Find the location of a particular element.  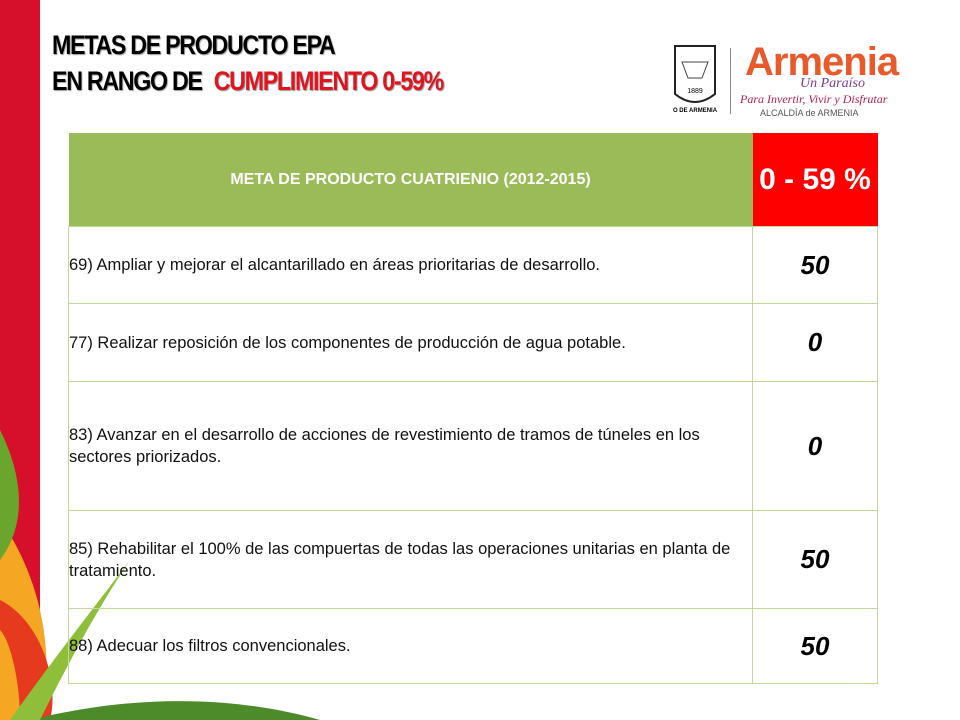

header-cell: 0 - 59 % is located at coordinates (815, 180).